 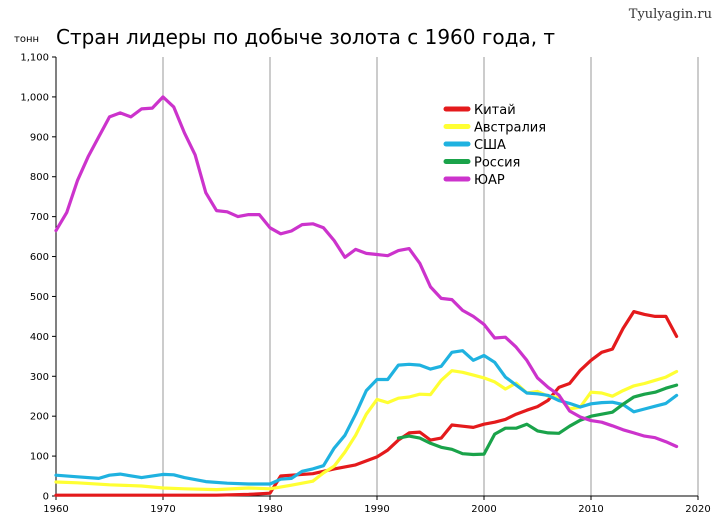 What do you see at coordinates (39, 137) in the screenshot?
I see `y-tick-label-900: 900` at bounding box center [39, 137].